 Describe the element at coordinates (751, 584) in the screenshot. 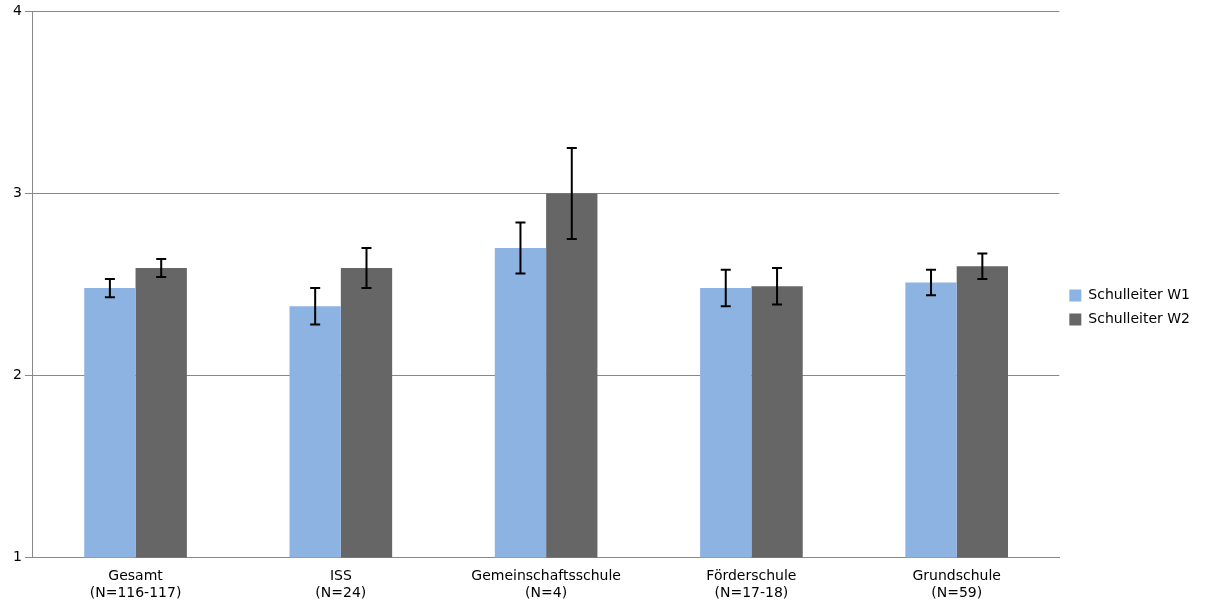

I see `x-tick-label: Förderschule (N=17-18)` at that location.